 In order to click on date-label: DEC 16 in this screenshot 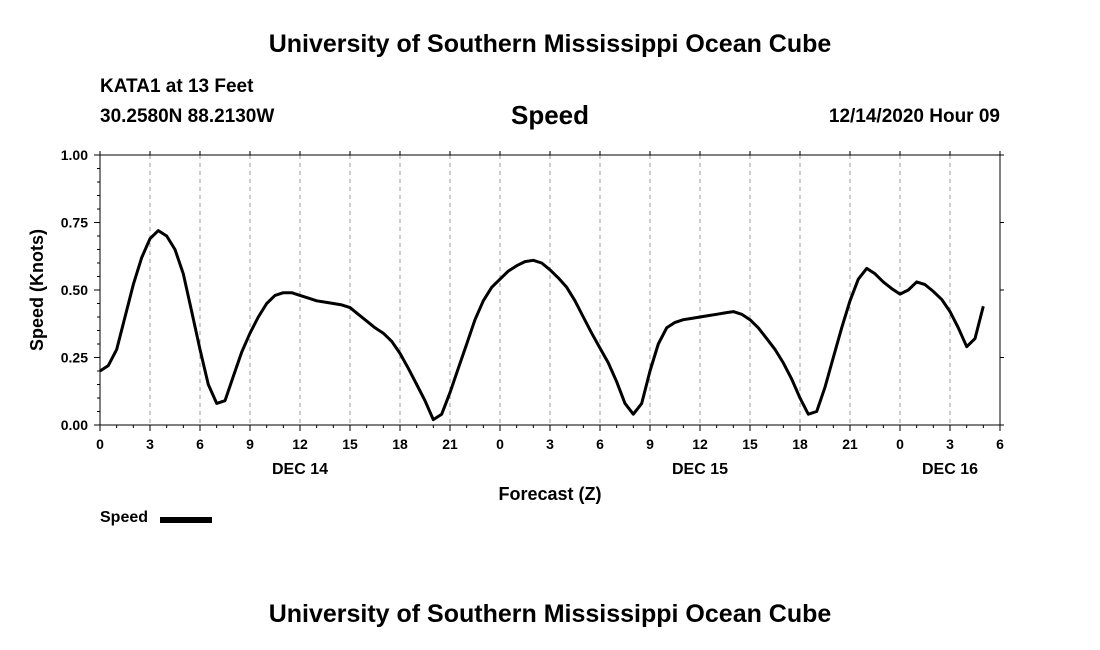, I will do `click(950, 469)`.